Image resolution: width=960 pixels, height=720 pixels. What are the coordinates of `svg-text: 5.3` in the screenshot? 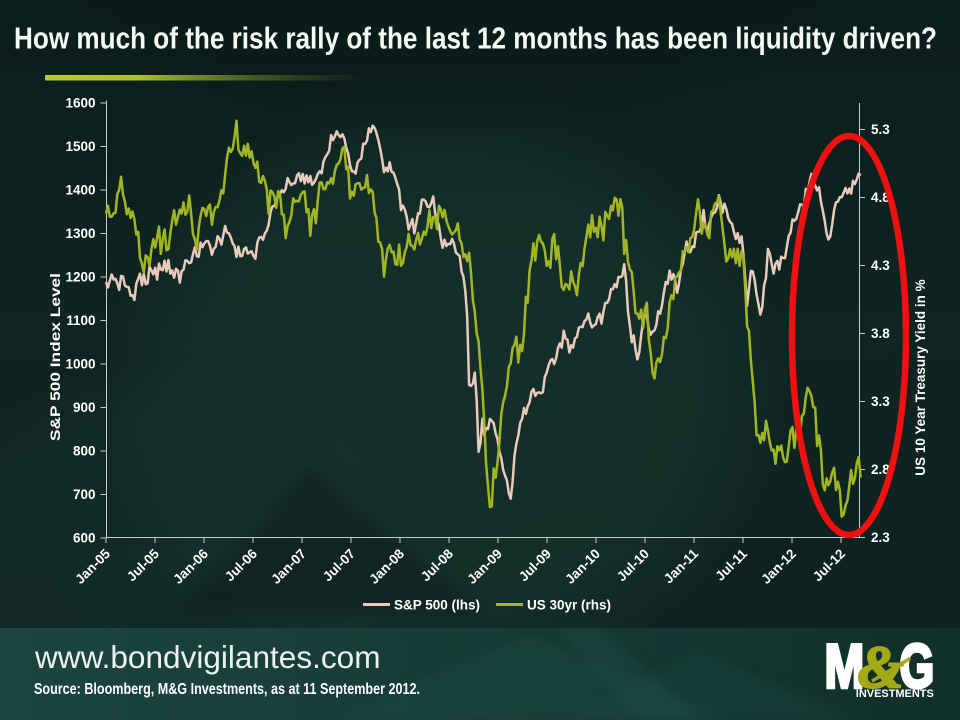 It's located at (880, 129).